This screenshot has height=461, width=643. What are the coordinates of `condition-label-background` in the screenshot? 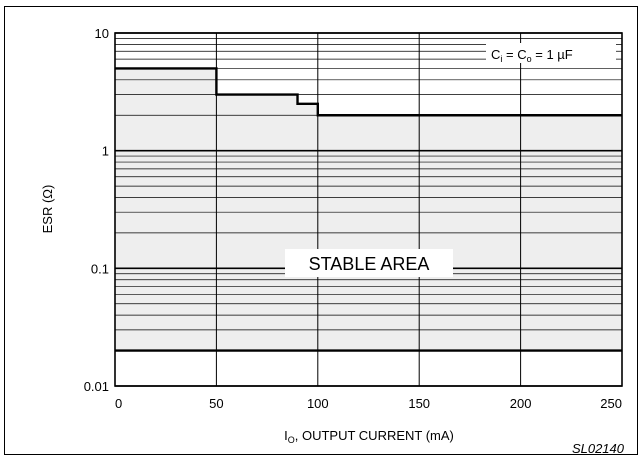 It's located at (551, 53).